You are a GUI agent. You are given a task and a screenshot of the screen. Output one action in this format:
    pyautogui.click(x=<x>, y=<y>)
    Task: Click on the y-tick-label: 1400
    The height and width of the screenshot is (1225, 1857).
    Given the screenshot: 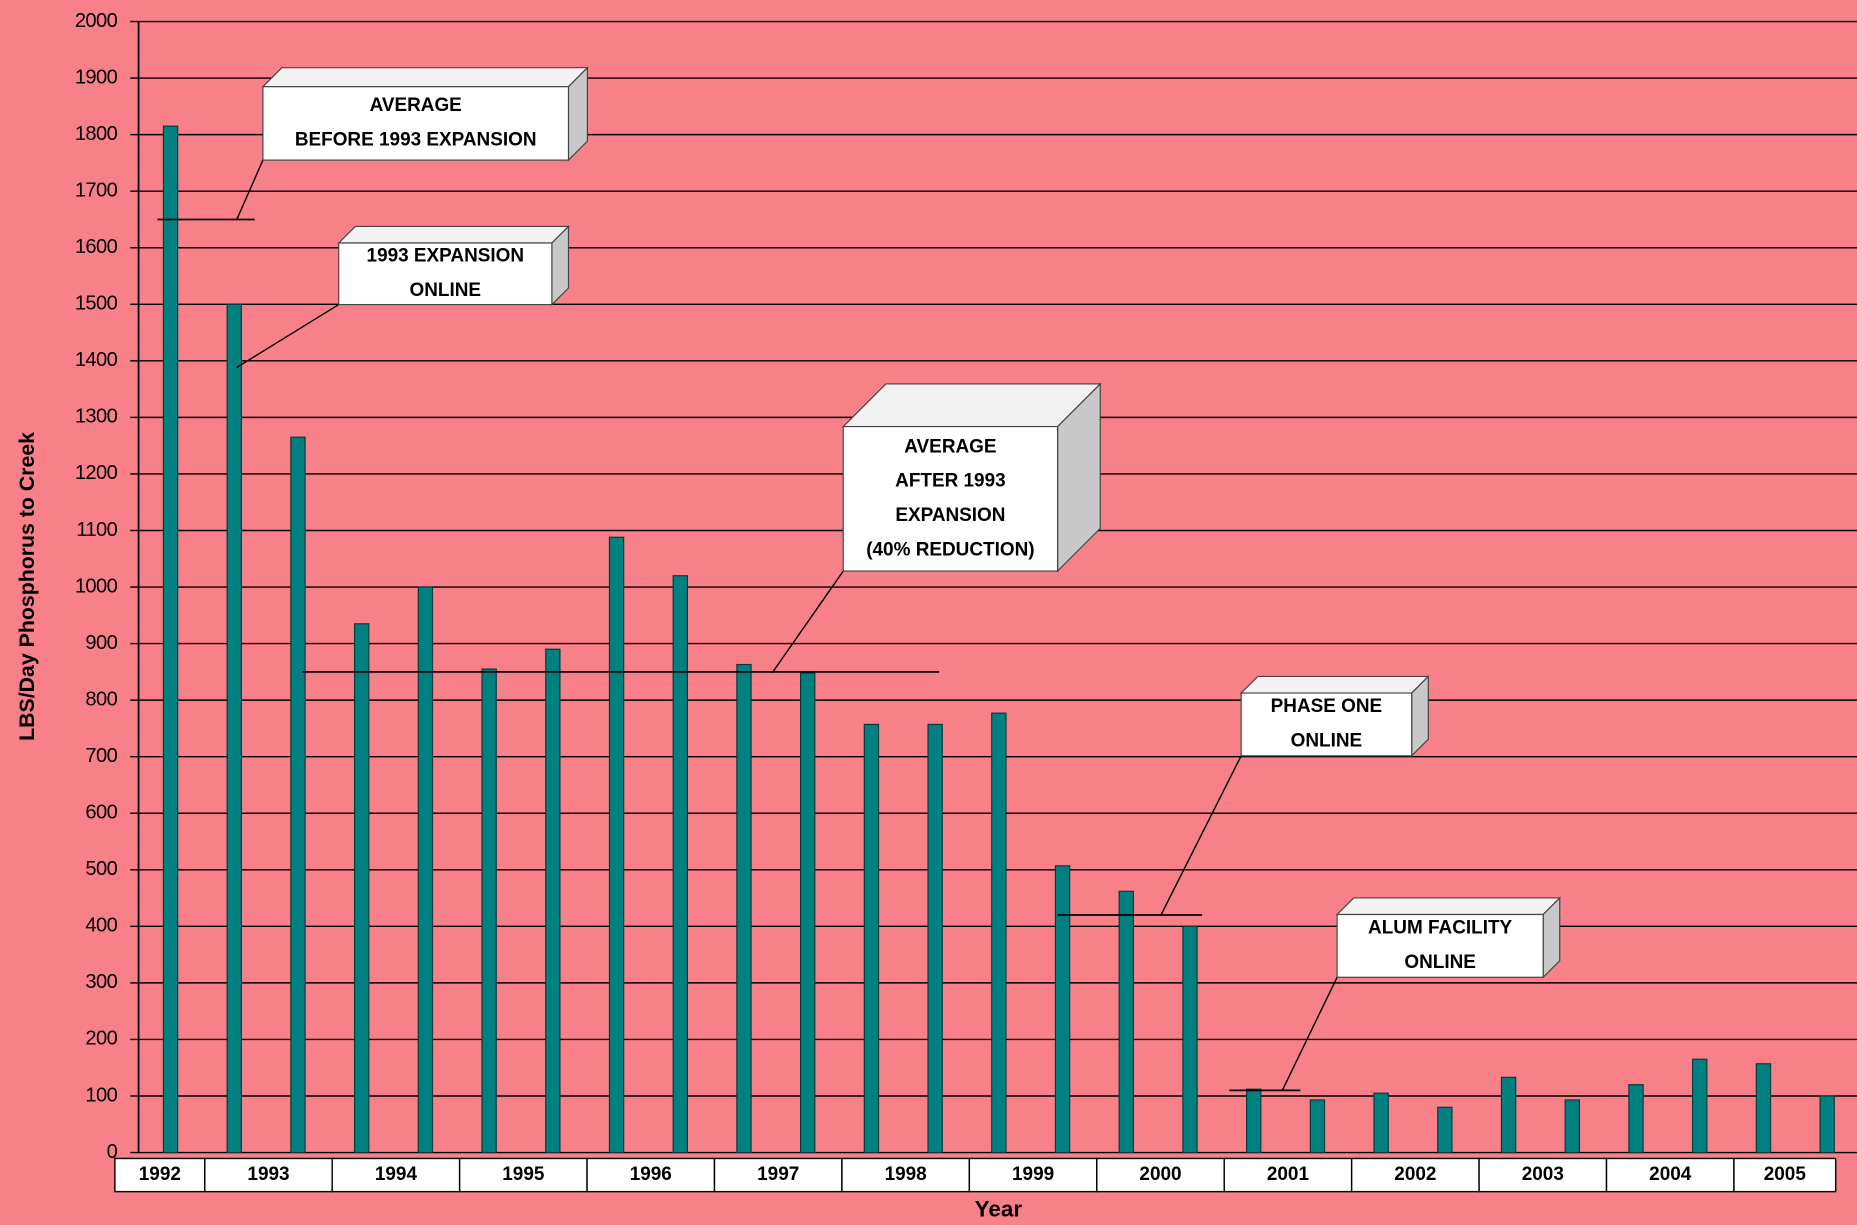 What is the action you would take?
    pyautogui.click(x=96, y=360)
    